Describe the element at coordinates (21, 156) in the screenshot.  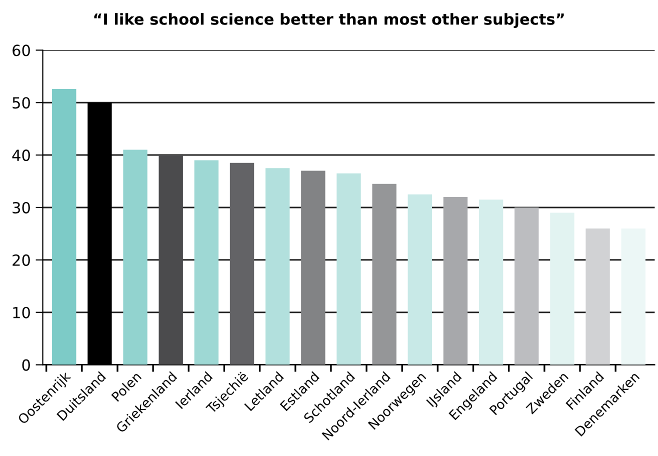
I see `y-tick-label: 40` at that location.